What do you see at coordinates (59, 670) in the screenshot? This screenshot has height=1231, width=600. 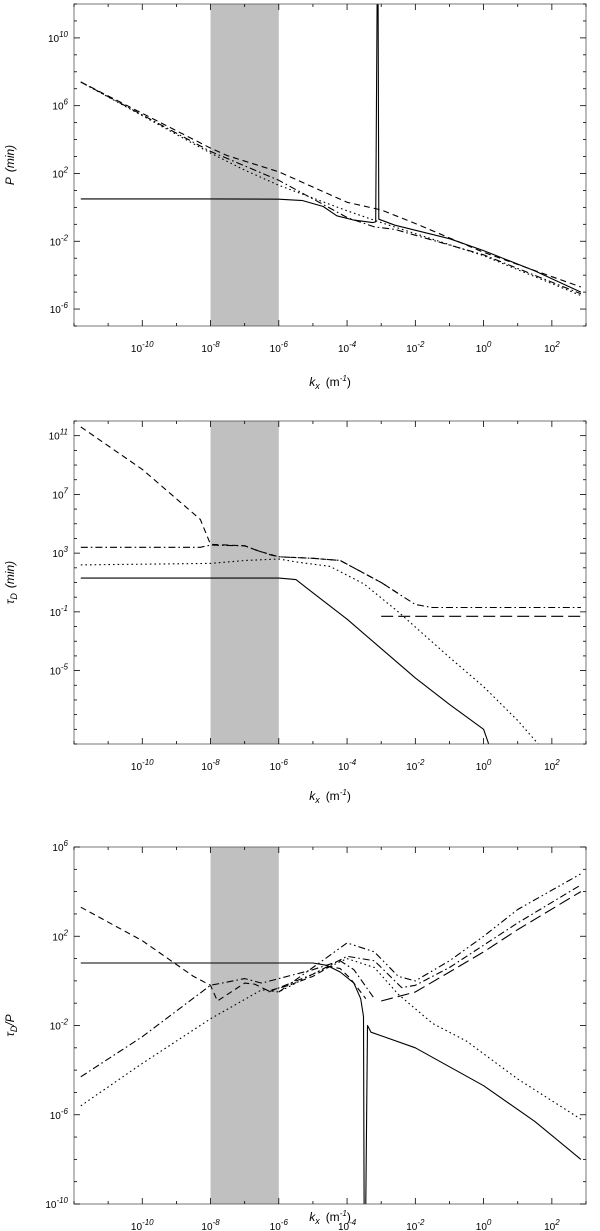 I see `y-tick-label: 10⁻⁵` at bounding box center [59, 670].